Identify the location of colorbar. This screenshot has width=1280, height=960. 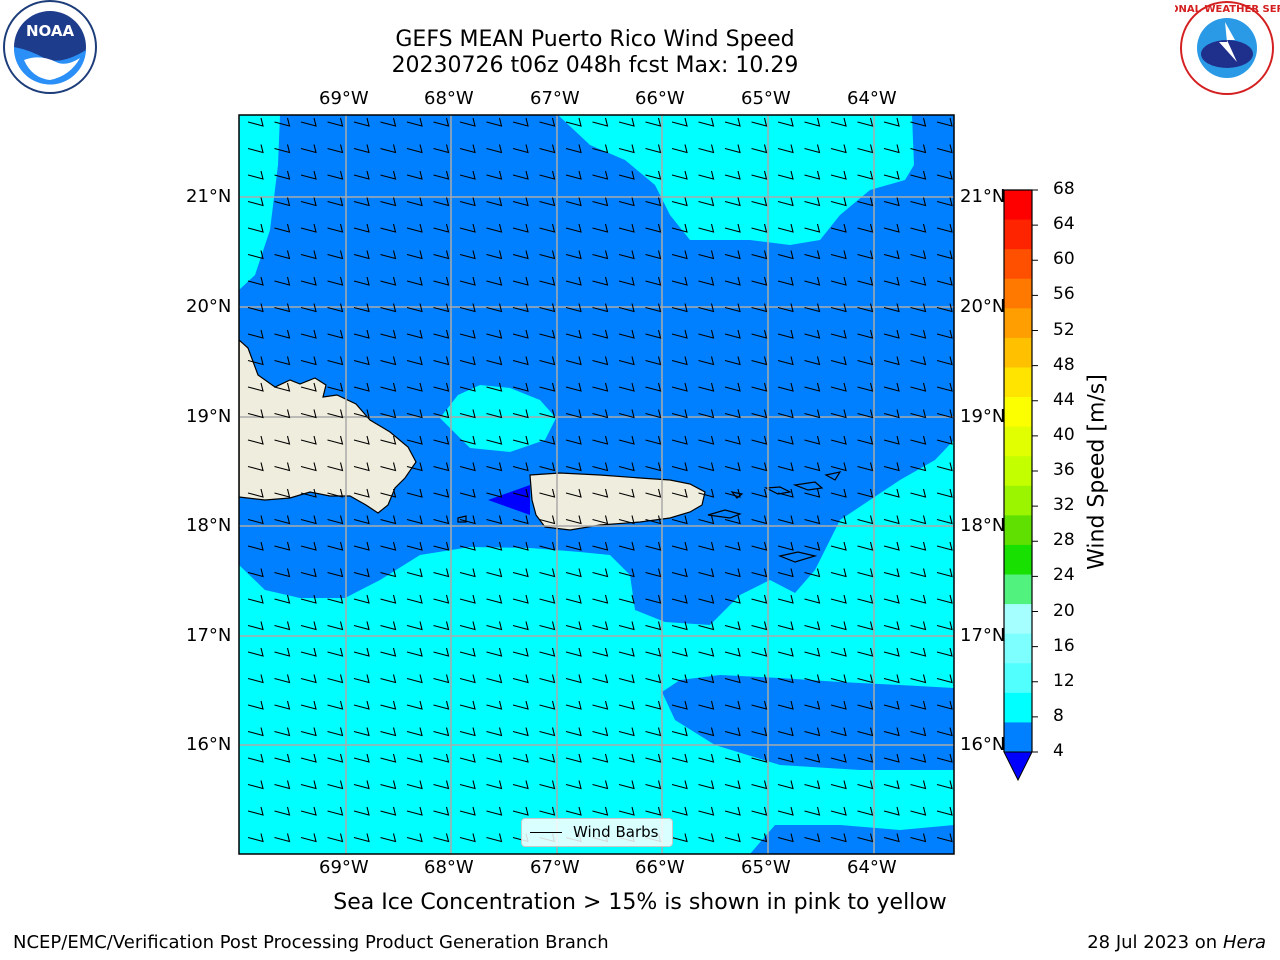
(1020, 485).